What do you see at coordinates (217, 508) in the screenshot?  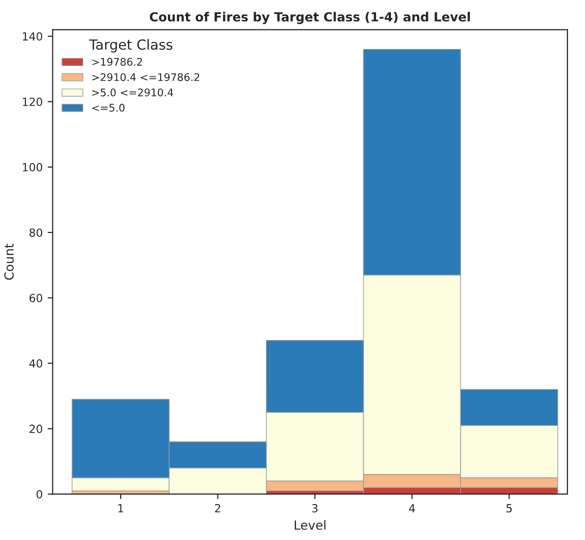 I see `x-tick-label: 2` at bounding box center [217, 508].